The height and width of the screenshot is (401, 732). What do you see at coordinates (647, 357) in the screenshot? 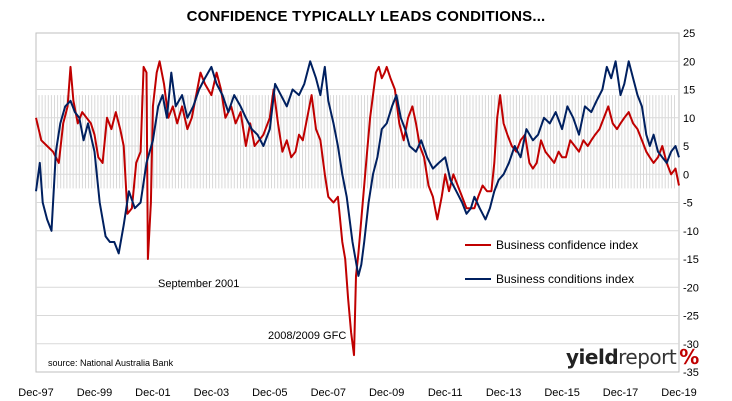
I see `logo-report-text: report` at bounding box center [647, 357].